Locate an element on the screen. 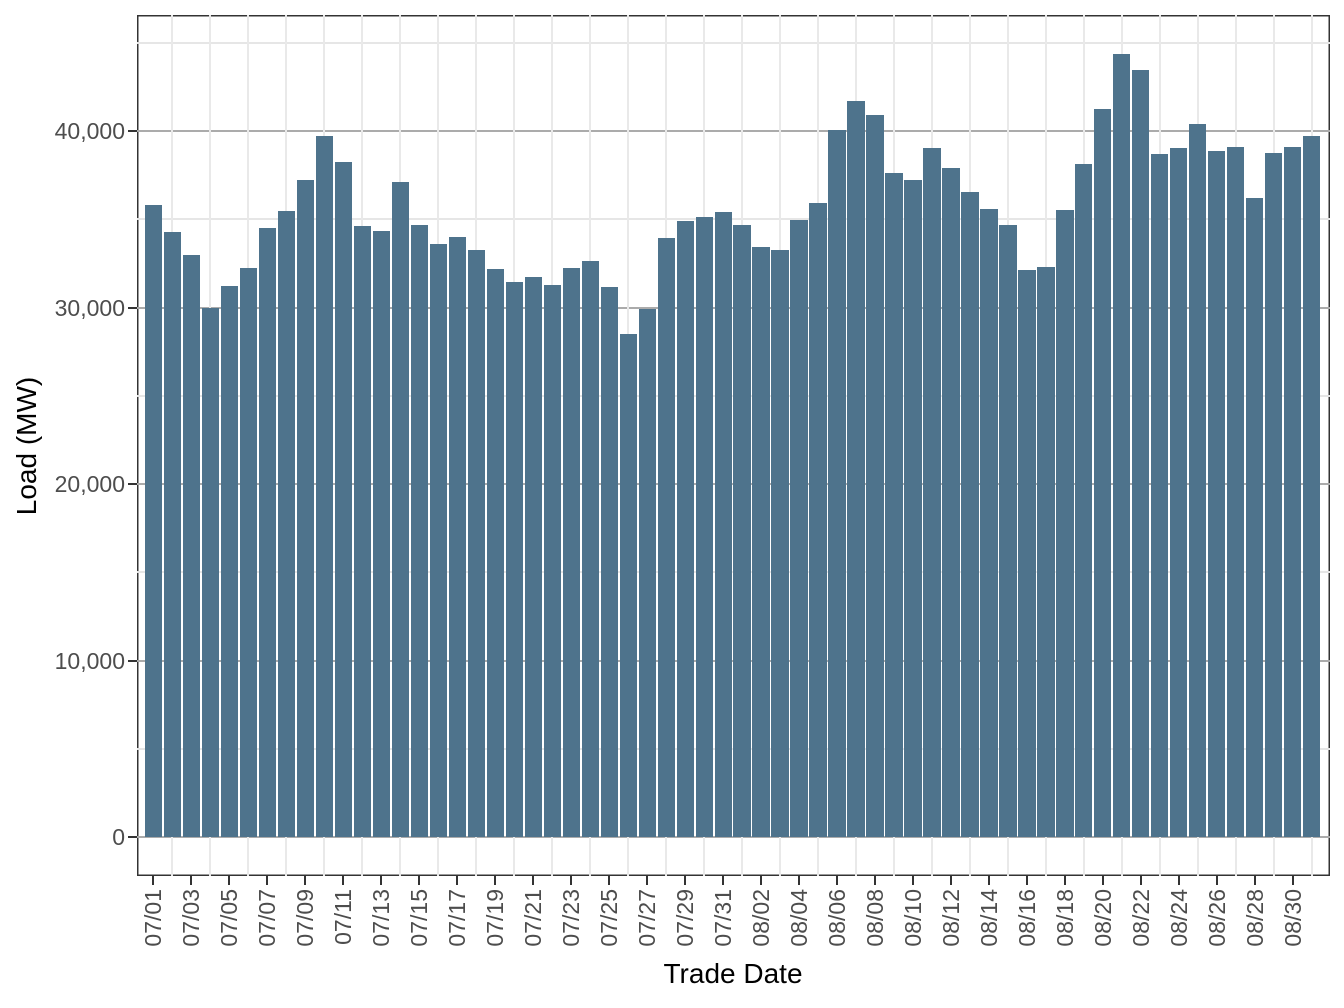  x-tick-label: 07/29 is located at coordinates (685, 918).